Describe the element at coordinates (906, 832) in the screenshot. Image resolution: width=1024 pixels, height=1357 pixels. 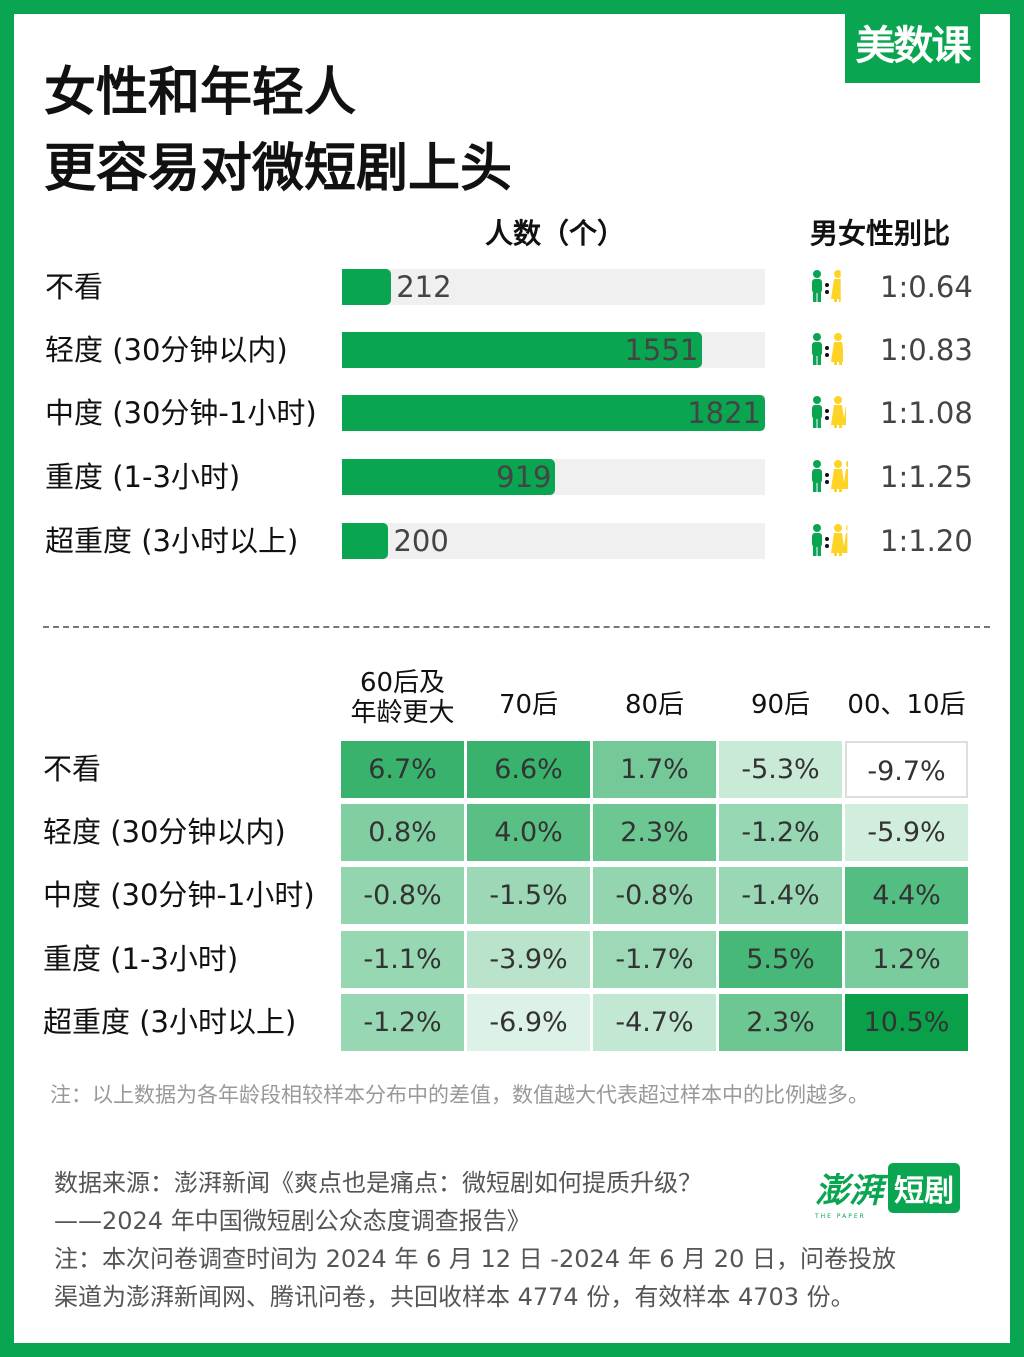
I see `heatmap-cell: -5.9%` at that location.